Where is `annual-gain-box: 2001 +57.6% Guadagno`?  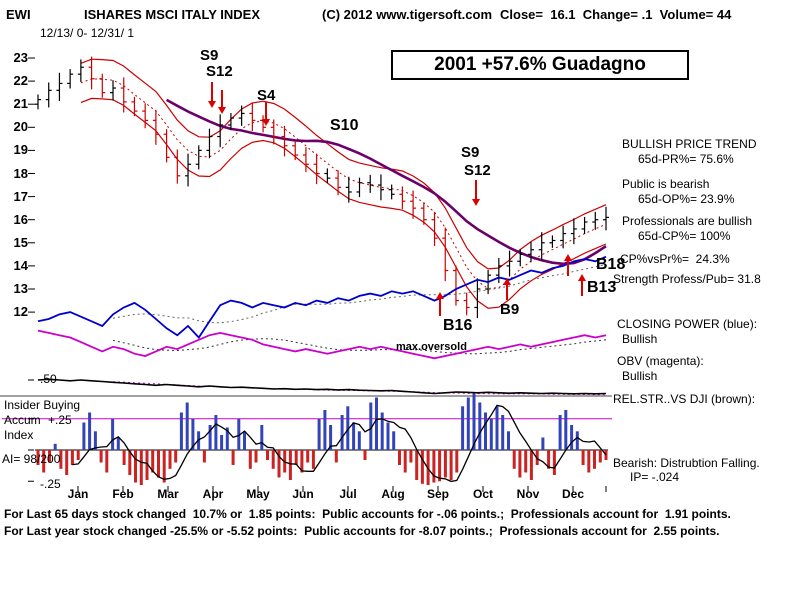 annual-gain-box: 2001 +57.6% Guadagno is located at coordinates (540, 65).